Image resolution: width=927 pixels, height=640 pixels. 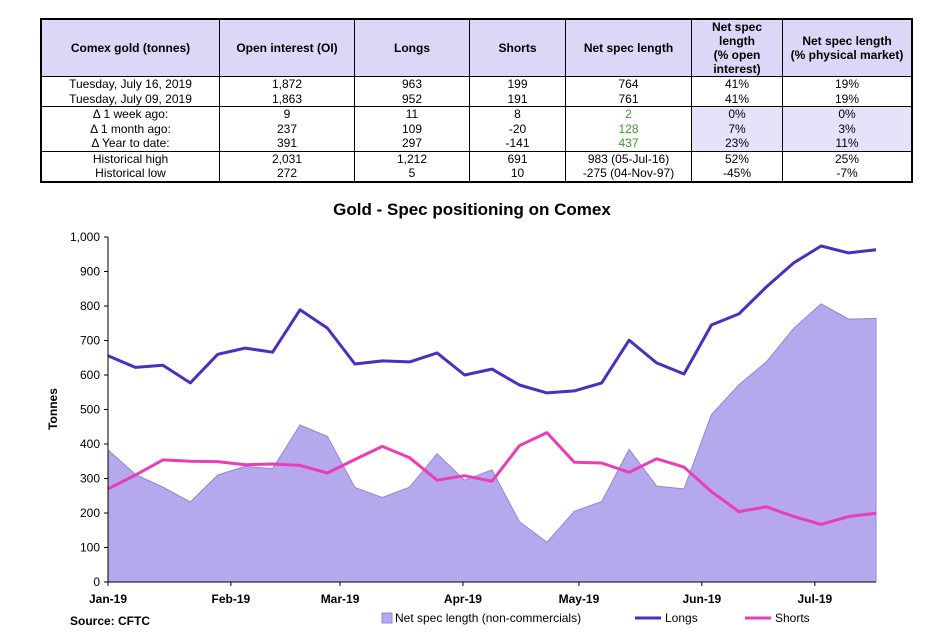 I want to click on table-cell: 25%, so click(x=847, y=158).